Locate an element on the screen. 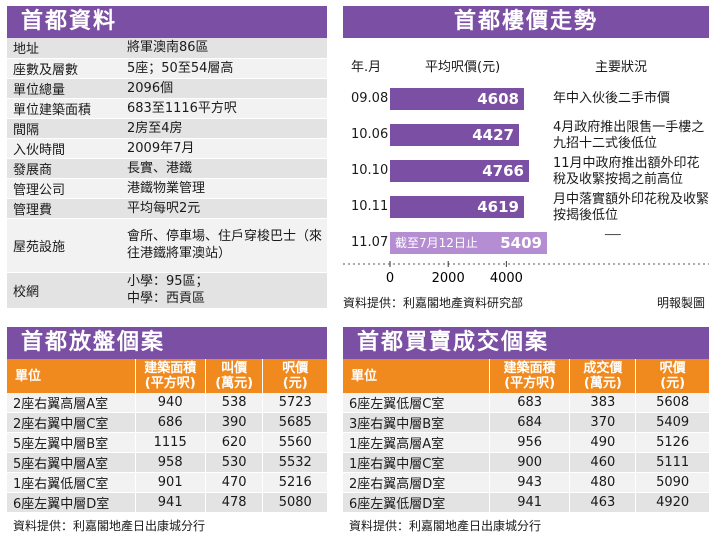 This screenshot has height=540, width=716. number-cell: 478 is located at coordinates (234, 502).